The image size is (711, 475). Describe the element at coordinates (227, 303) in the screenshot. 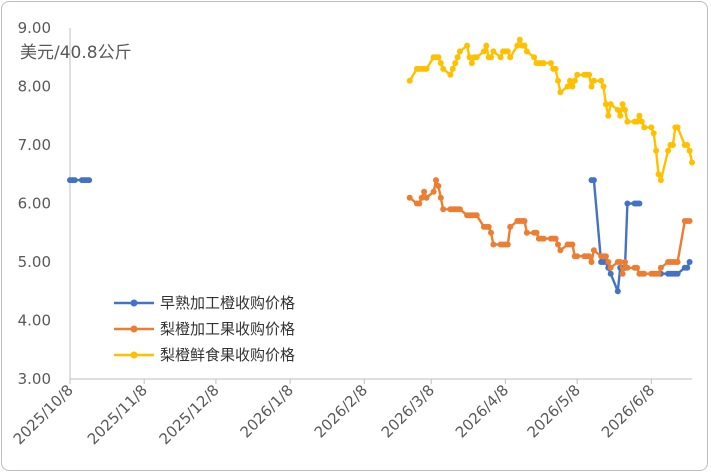

I see `legend-label: 早熟加工橙收购价格` at that location.